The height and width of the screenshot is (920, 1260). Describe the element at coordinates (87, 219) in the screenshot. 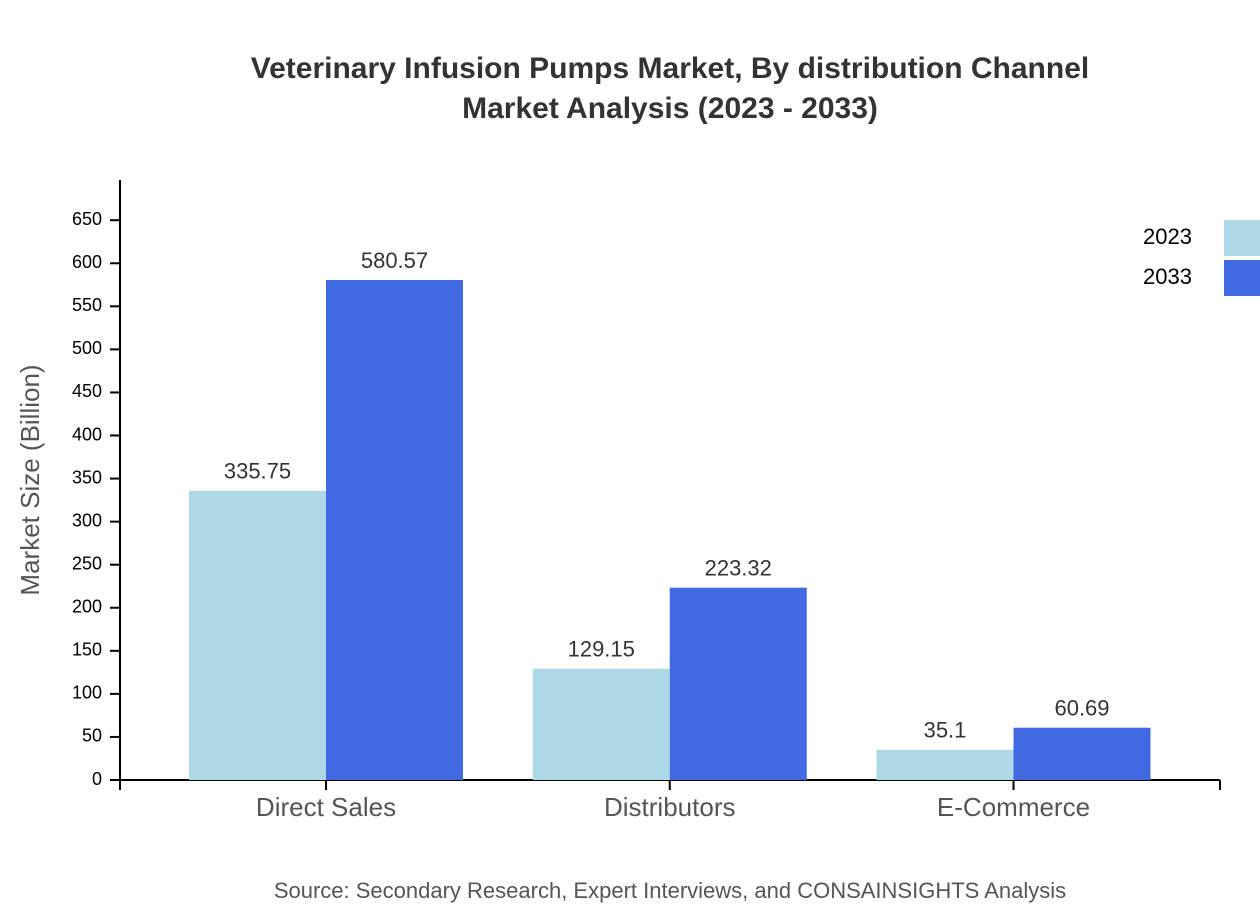

I see `y-tick-label: 650` at that location.